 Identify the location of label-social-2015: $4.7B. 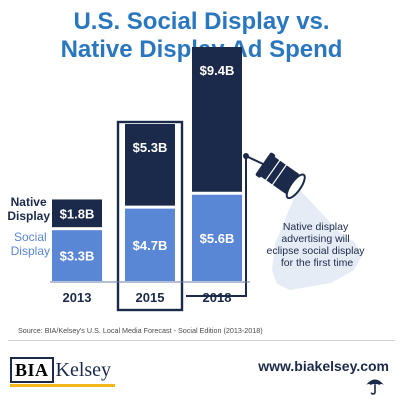
(150, 245).